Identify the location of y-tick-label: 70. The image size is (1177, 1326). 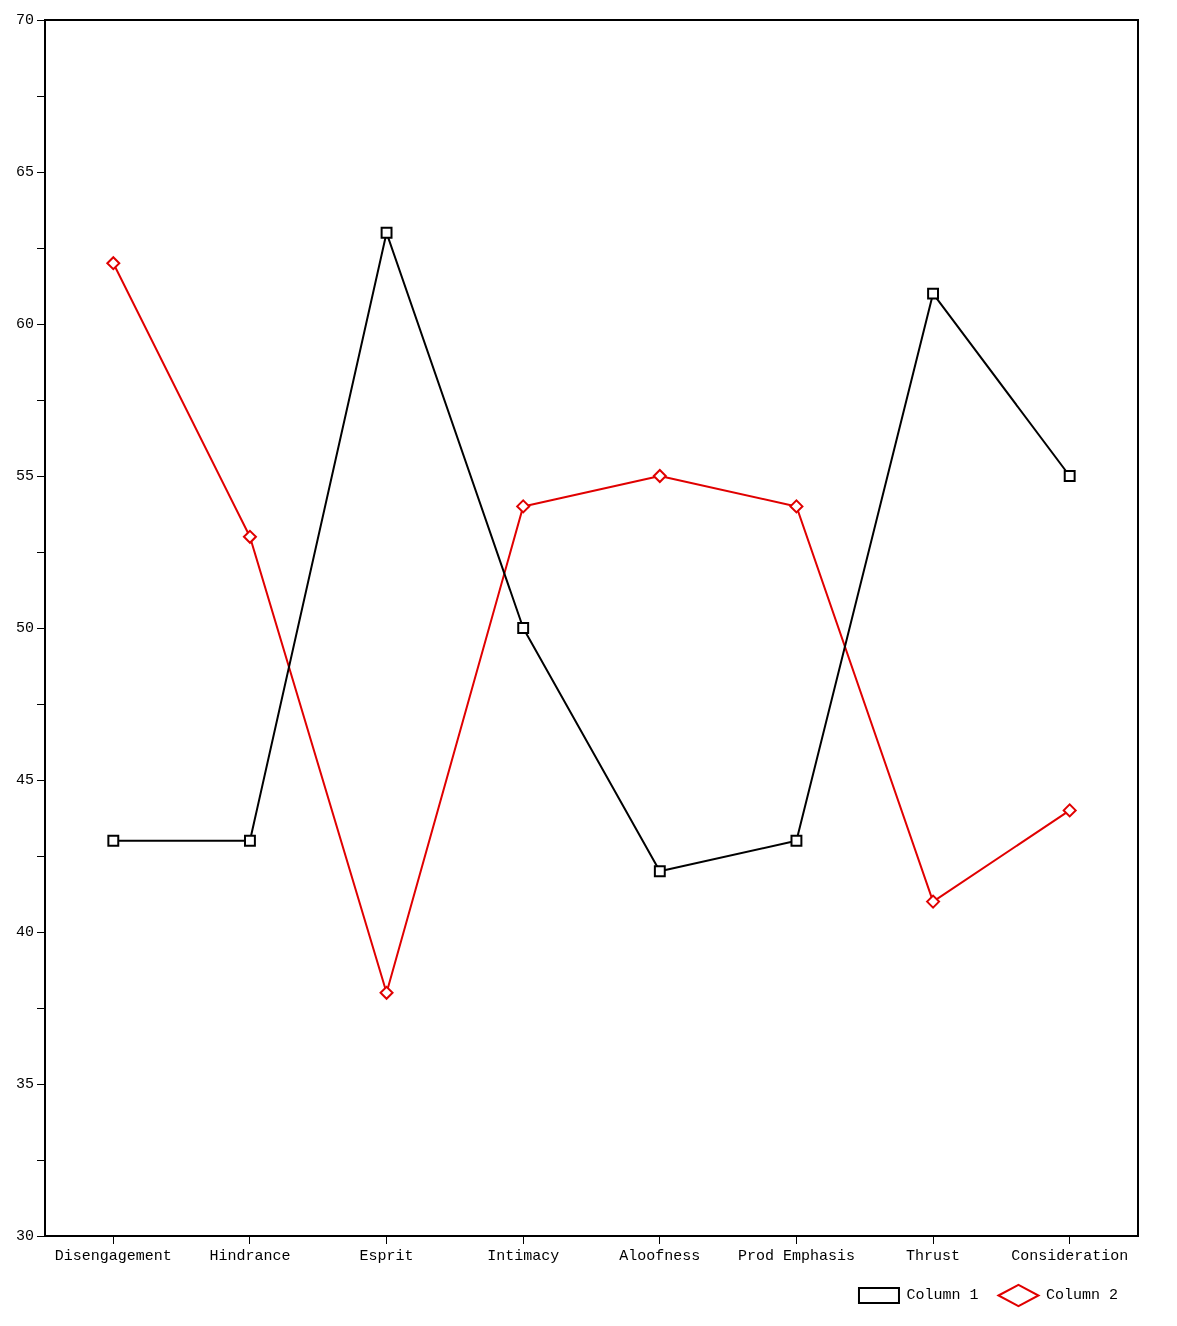
(24, 20).